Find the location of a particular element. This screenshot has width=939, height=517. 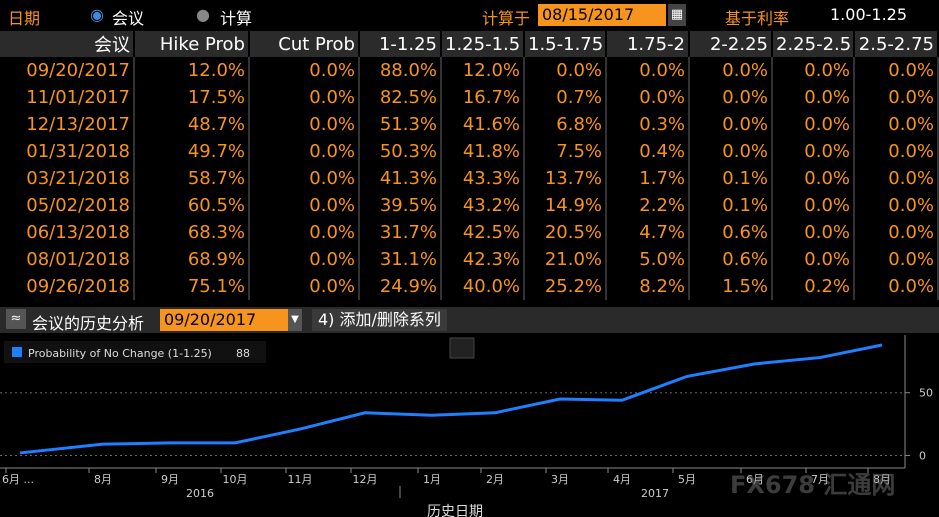

y-tick-label: 0 is located at coordinates (922, 455).